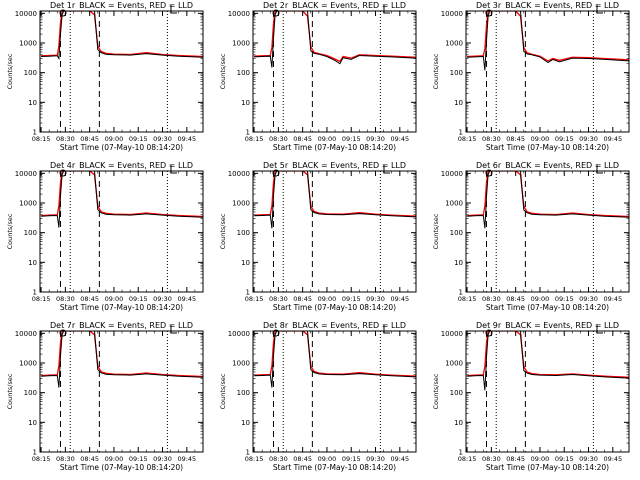 The width and height of the screenshot is (640, 480). I want to click on panel-title: Det 6r BLACK = Events, RED = LLD, so click(547, 165).